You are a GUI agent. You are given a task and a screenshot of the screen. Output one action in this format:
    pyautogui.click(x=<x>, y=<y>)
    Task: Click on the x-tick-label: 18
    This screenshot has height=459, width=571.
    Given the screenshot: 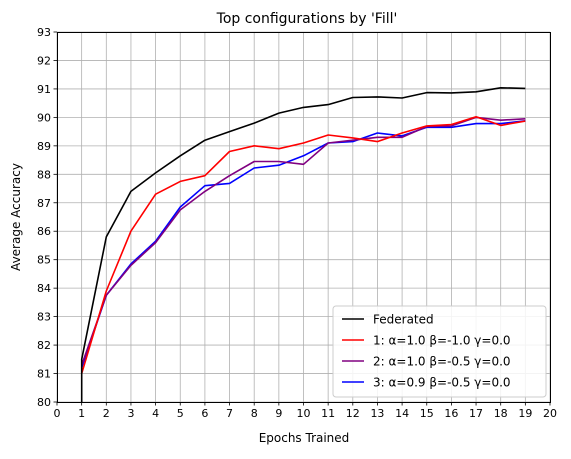 What is the action you would take?
    pyautogui.click(x=501, y=413)
    